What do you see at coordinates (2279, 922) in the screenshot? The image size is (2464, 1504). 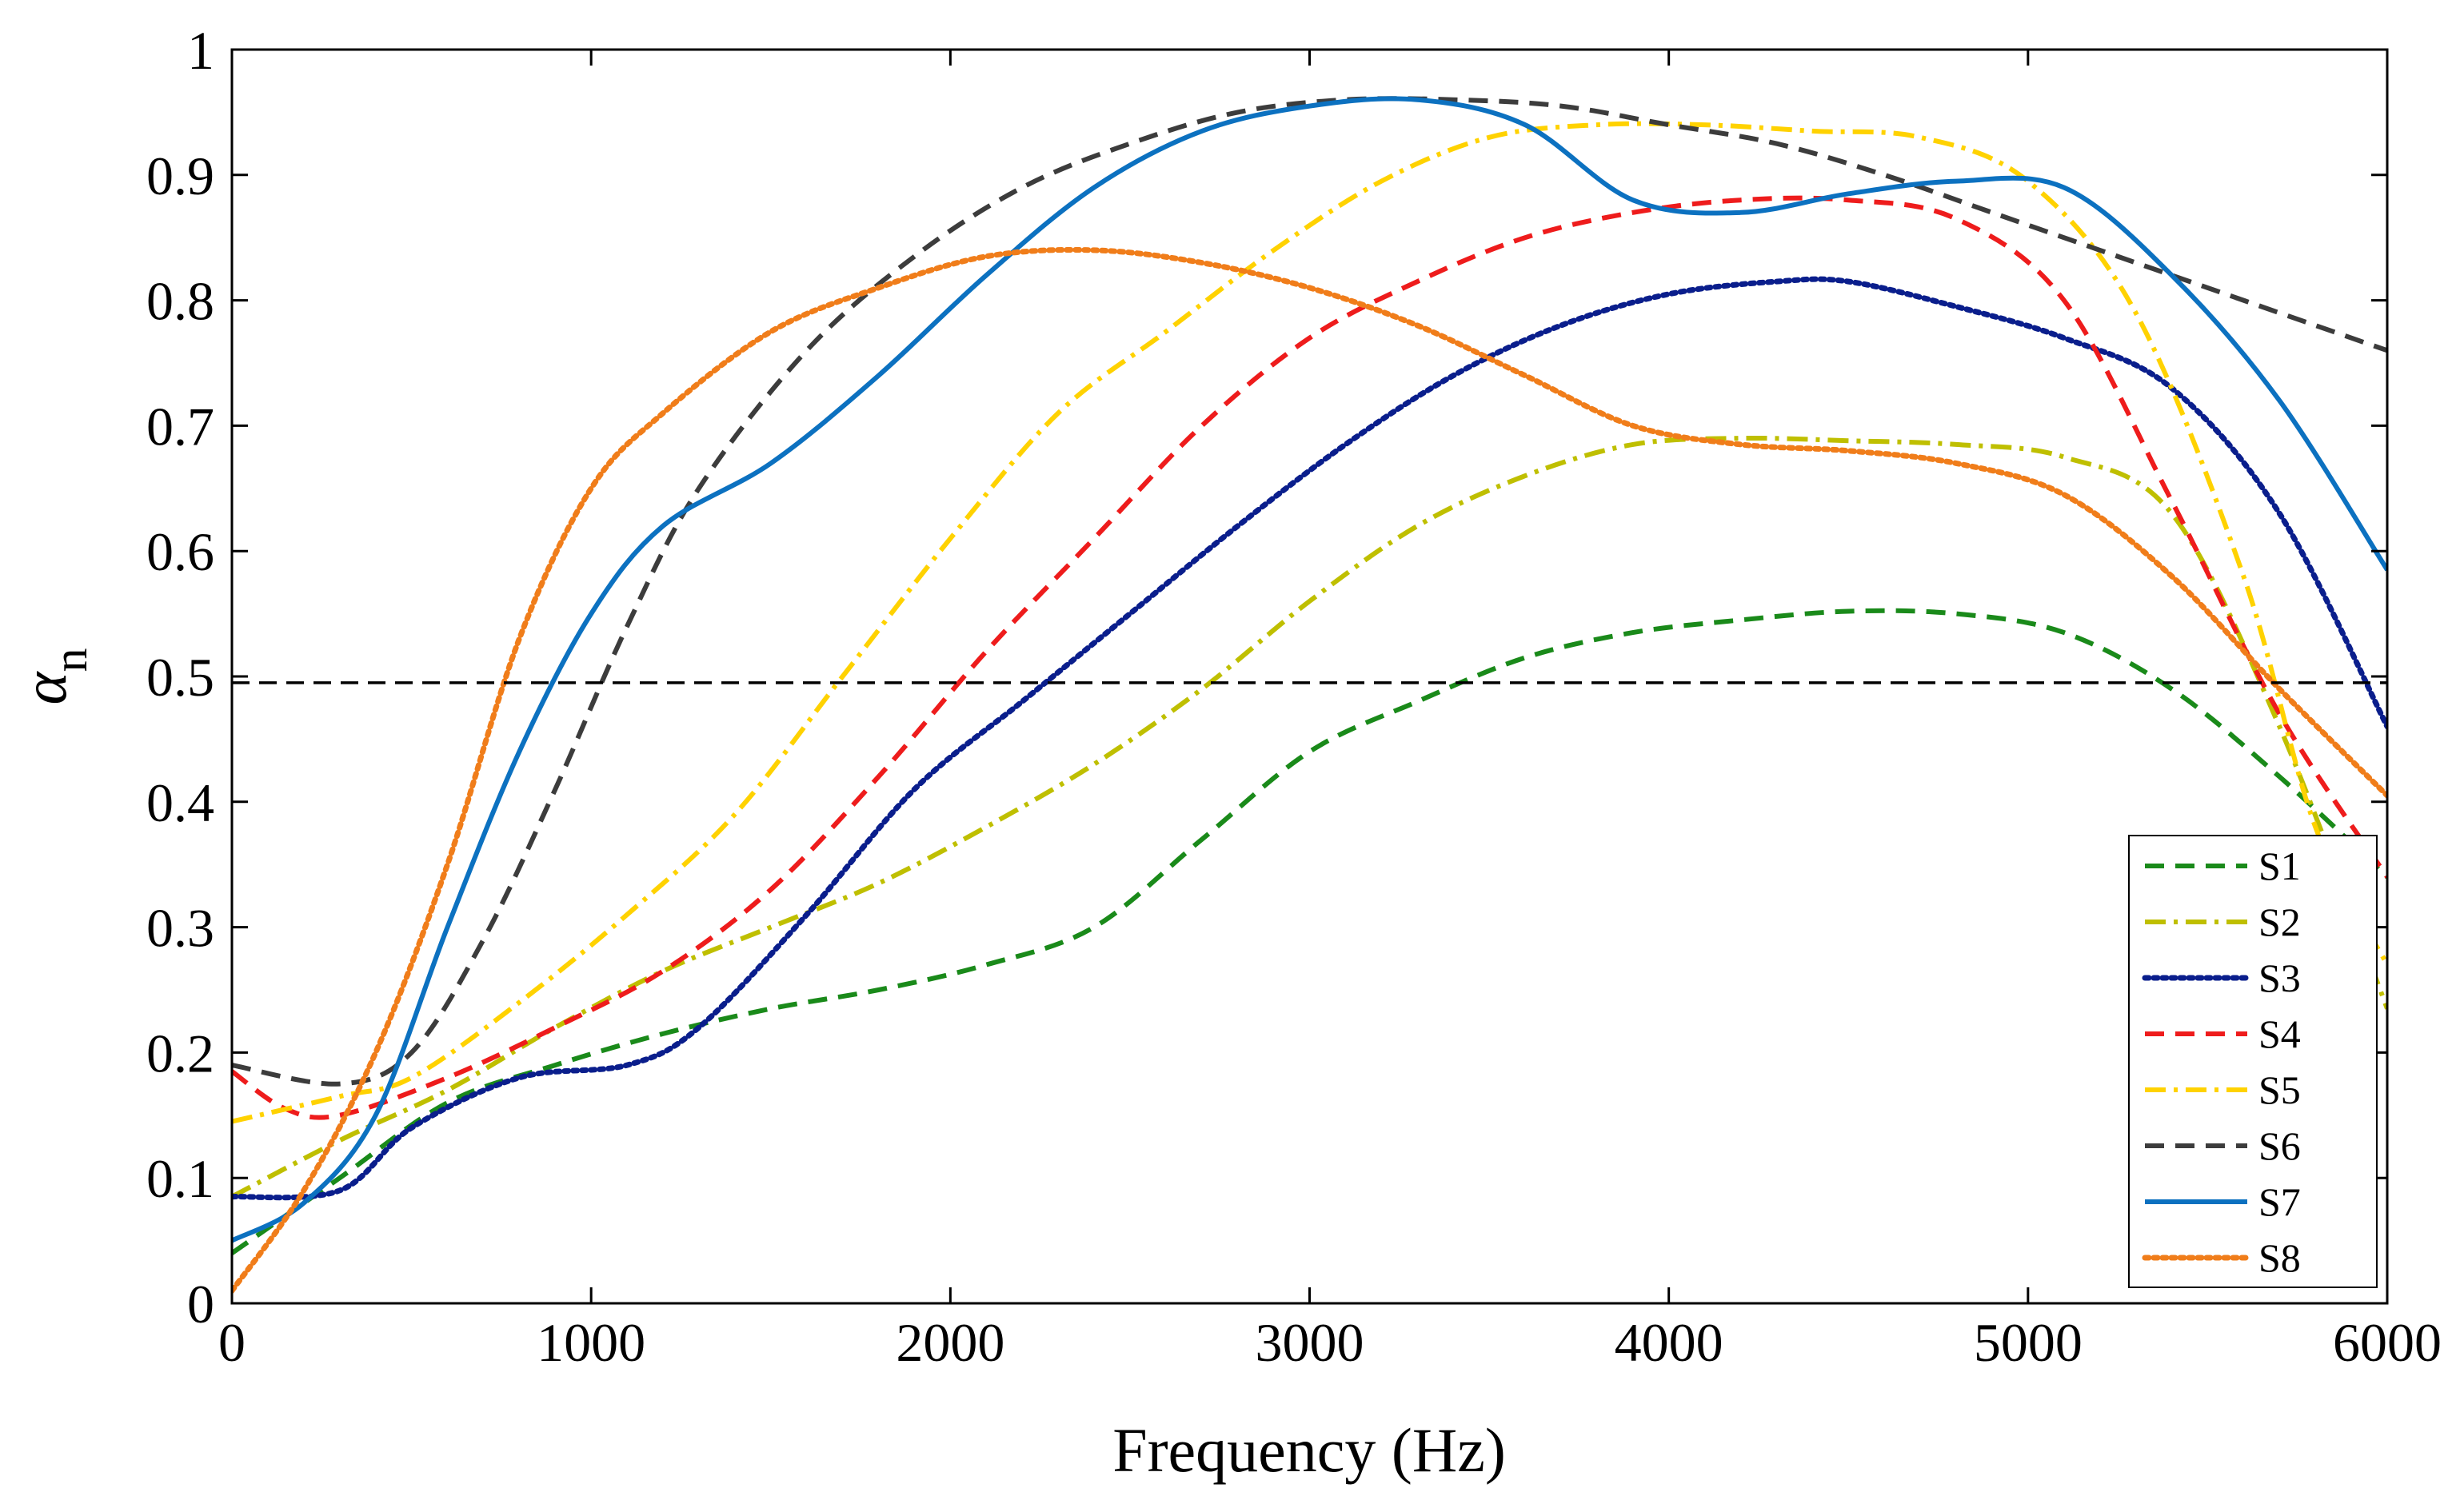 I see `legend-label: S2` at bounding box center [2279, 922].